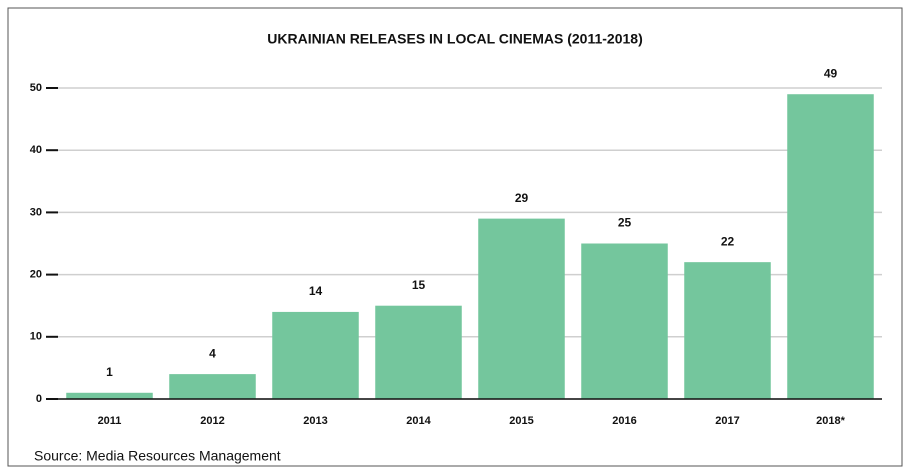 This screenshot has width=910, height=471. Describe the element at coordinates (36, 275) in the screenshot. I see `y-tick-label: 20` at that location.